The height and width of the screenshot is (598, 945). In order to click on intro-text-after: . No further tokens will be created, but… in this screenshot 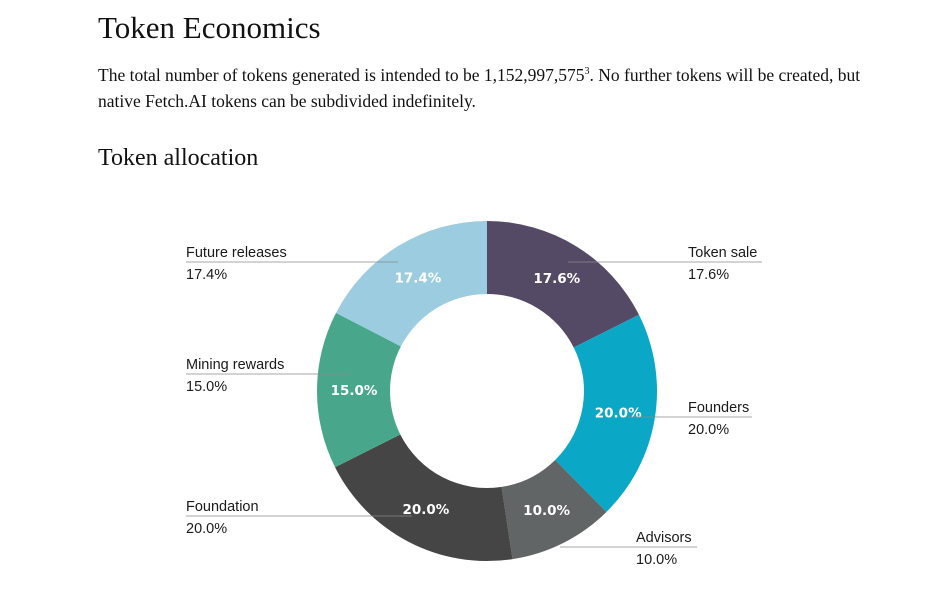, I will do `click(479, 88)`.